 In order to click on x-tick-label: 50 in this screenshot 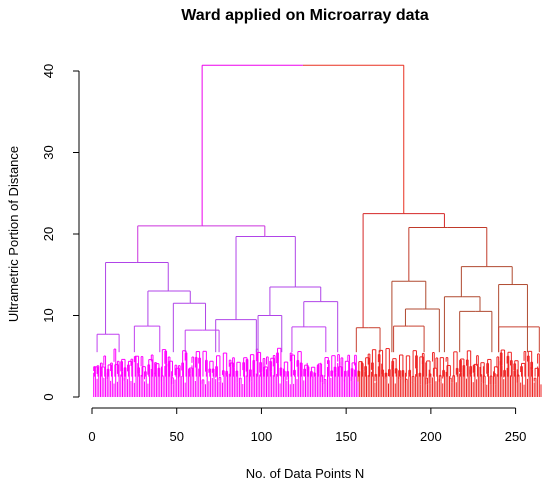, I will do `click(176, 436)`.